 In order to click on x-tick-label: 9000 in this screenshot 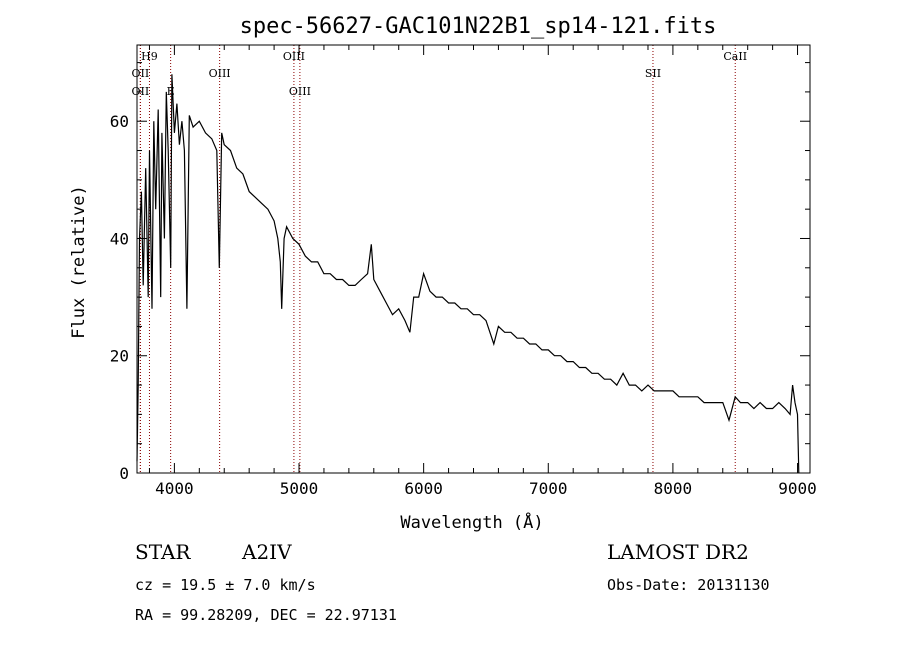, I will do `click(797, 488)`.